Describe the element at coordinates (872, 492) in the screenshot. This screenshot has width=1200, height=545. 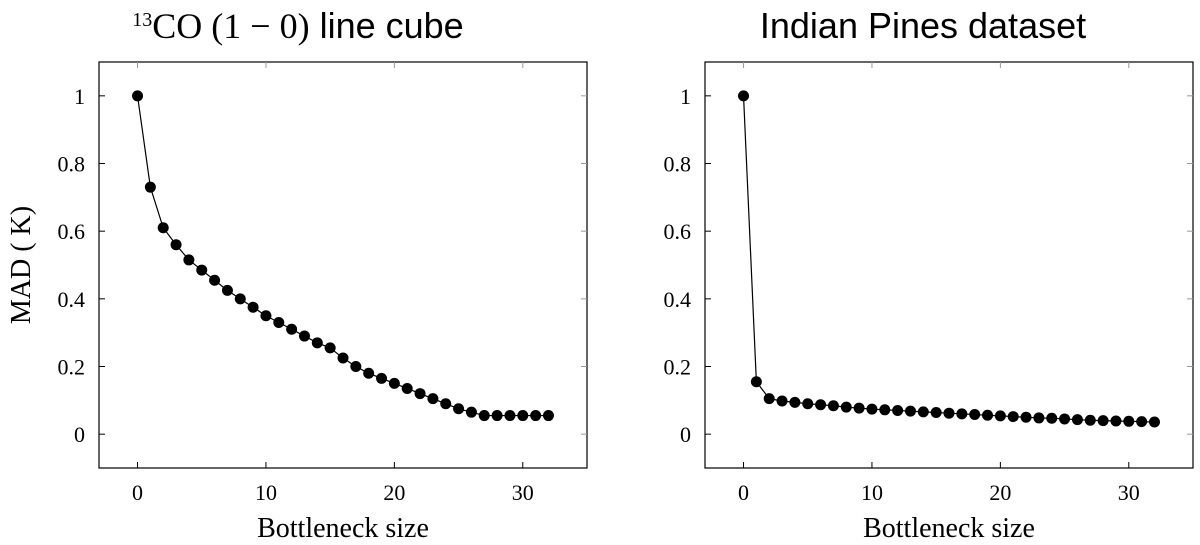
I see `x-tick-label: 10` at that location.